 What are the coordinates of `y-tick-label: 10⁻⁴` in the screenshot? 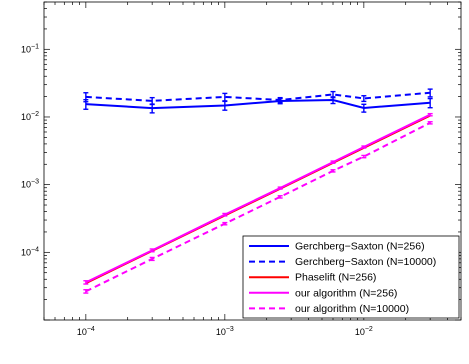 It's located at (30, 251).